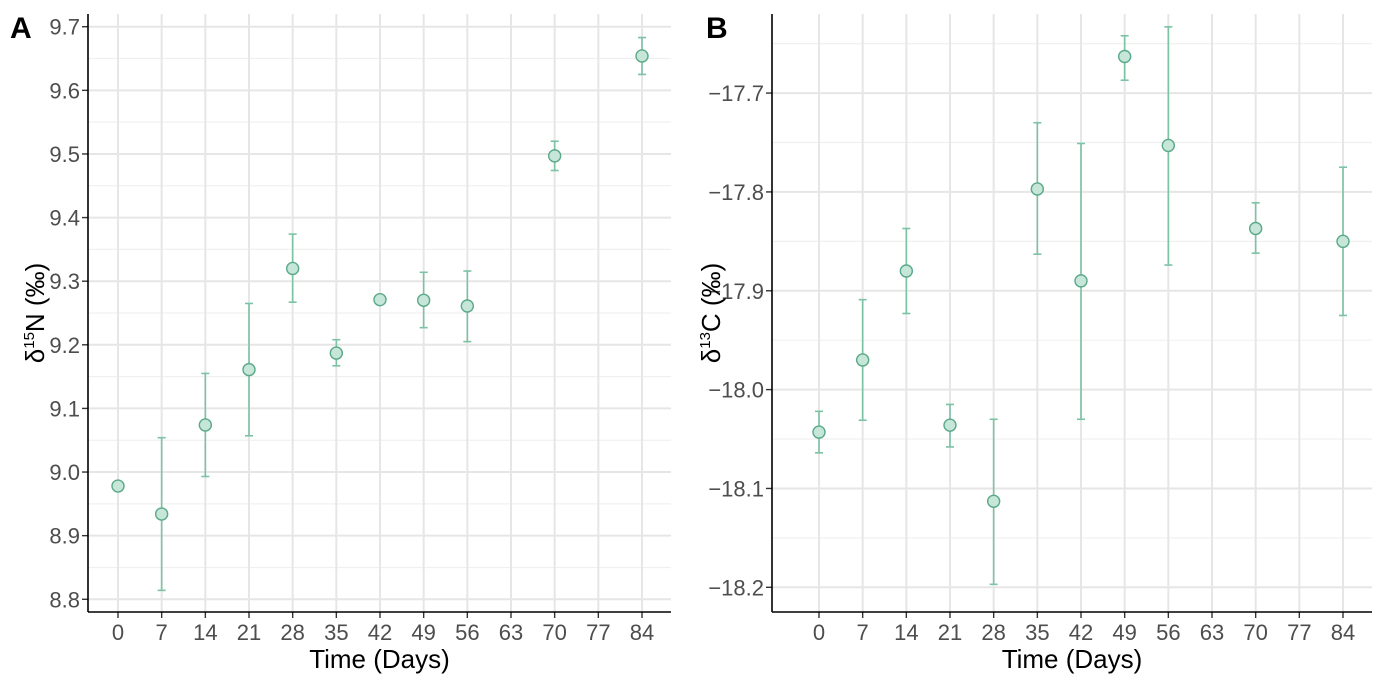 This screenshot has height=676, width=1379. Describe the element at coordinates (64, 281) in the screenshot. I see `y-tick-label: 9.3` at that location.